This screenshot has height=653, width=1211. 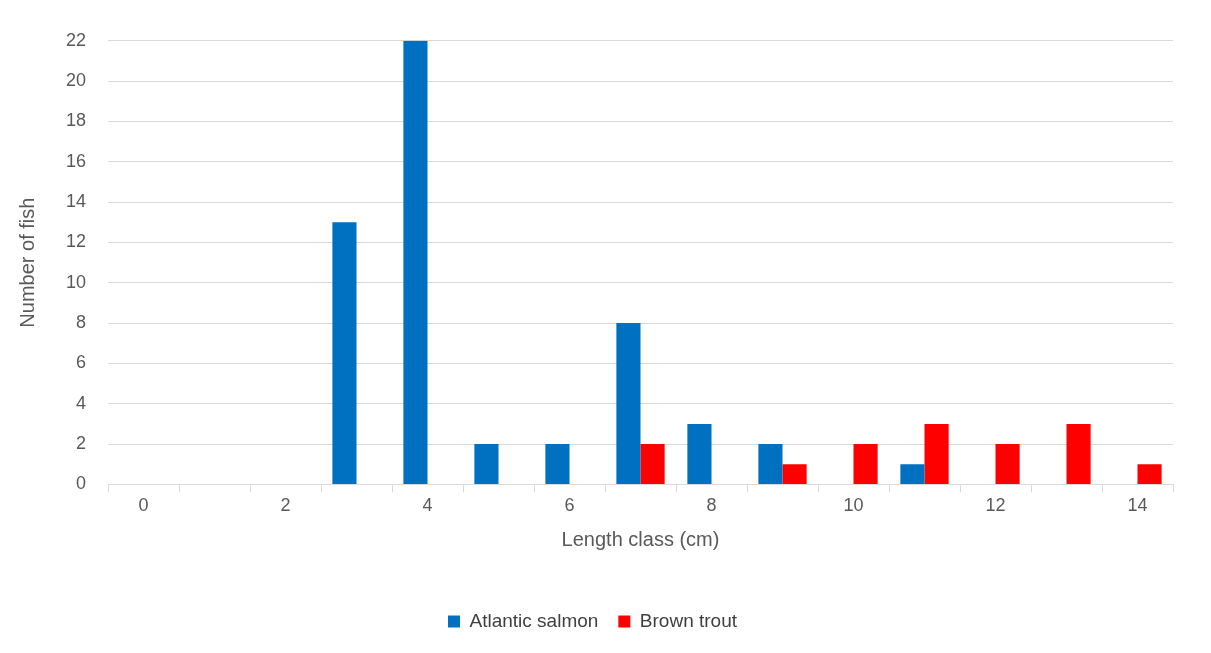 What do you see at coordinates (569, 505) in the screenshot?
I see `x-tick-label: 6` at bounding box center [569, 505].